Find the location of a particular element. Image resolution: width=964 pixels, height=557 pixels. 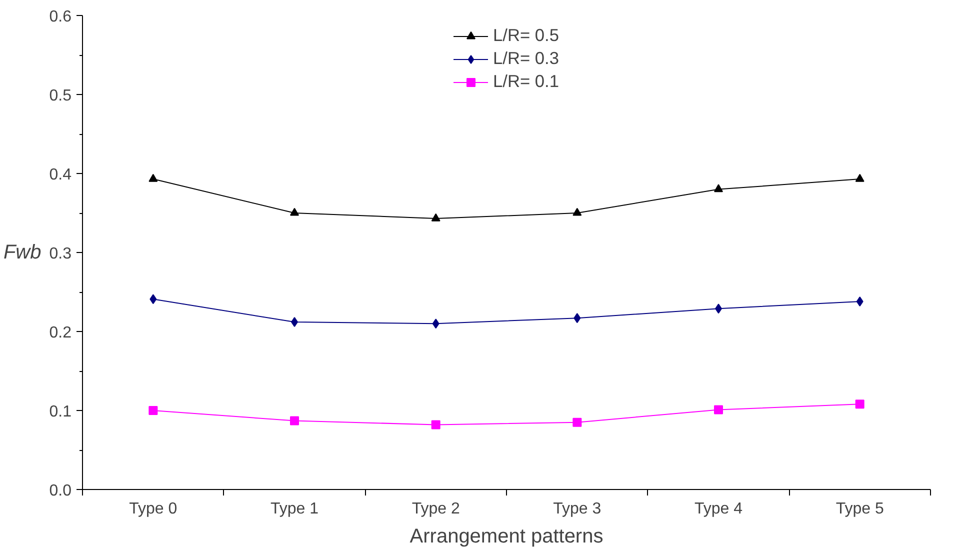

x-tick-label: Type 5 is located at coordinates (860, 509).